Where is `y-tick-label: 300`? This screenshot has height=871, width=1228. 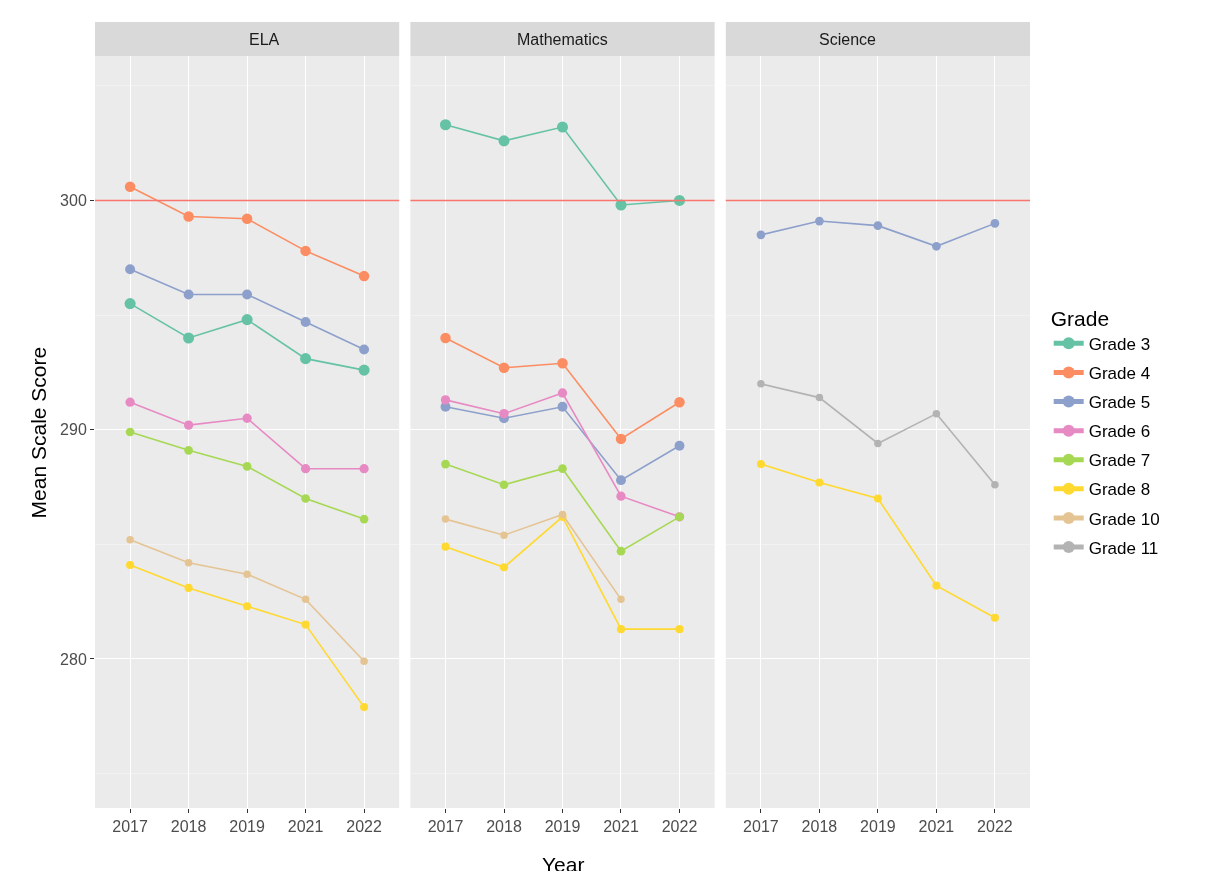 y-tick-label: 300 is located at coordinates (73, 201).